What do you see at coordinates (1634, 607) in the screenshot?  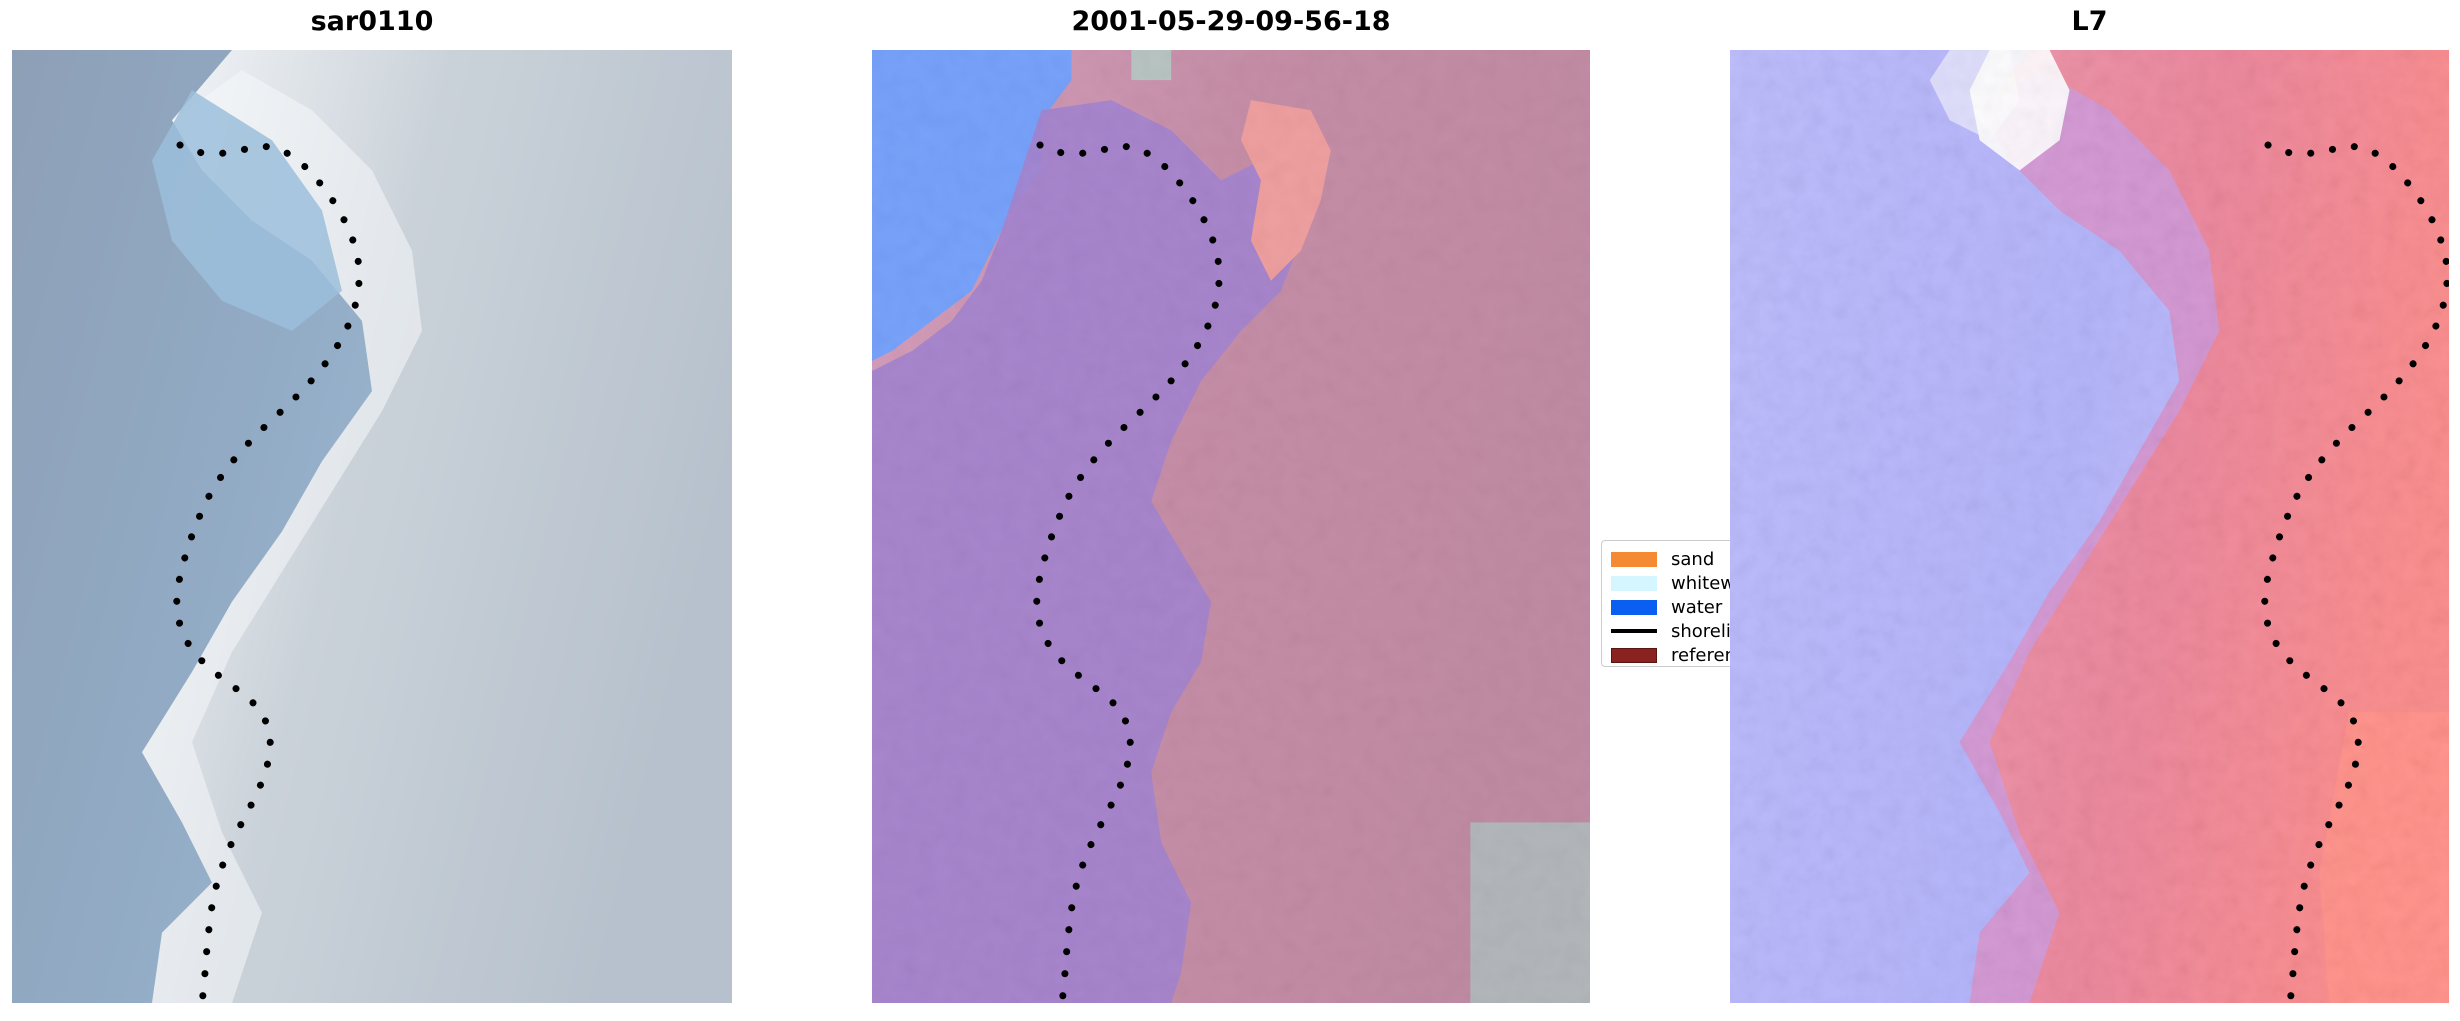 I see `legend-swatch-water` at bounding box center [1634, 607].